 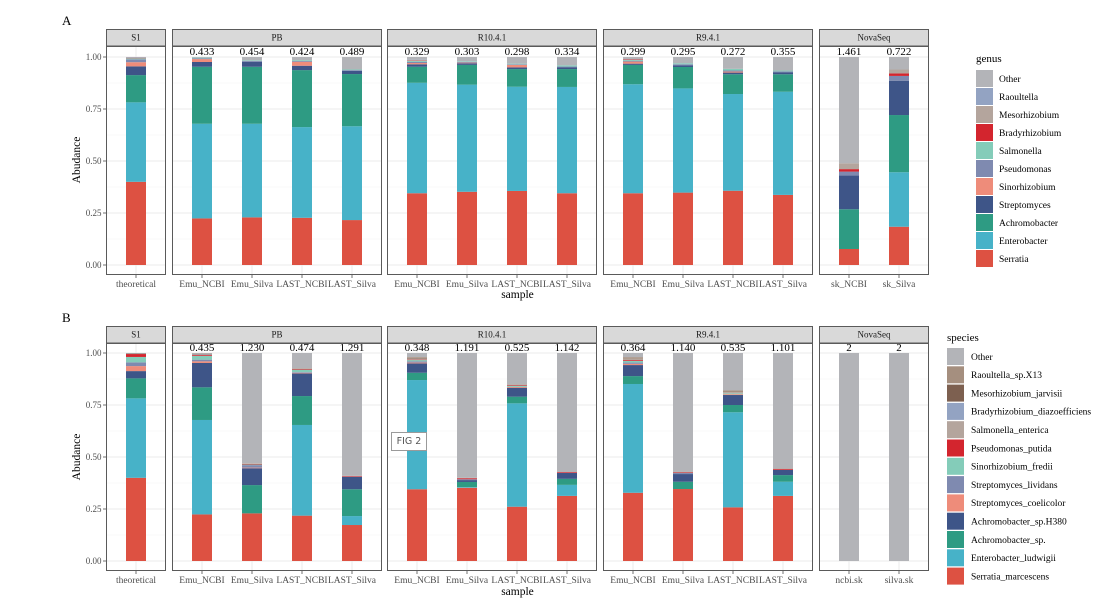 What do you see at coordinates (352, 285) in the screenshot?
I see `x-tick-label: LAST_Silva` at bounding box center [352, 285].